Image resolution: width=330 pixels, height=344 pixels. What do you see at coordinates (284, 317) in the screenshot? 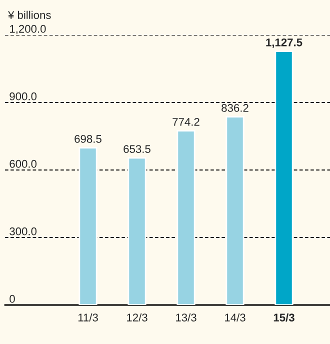
I see `x-tick-label: 15/3` at bounding box center [284, 317].